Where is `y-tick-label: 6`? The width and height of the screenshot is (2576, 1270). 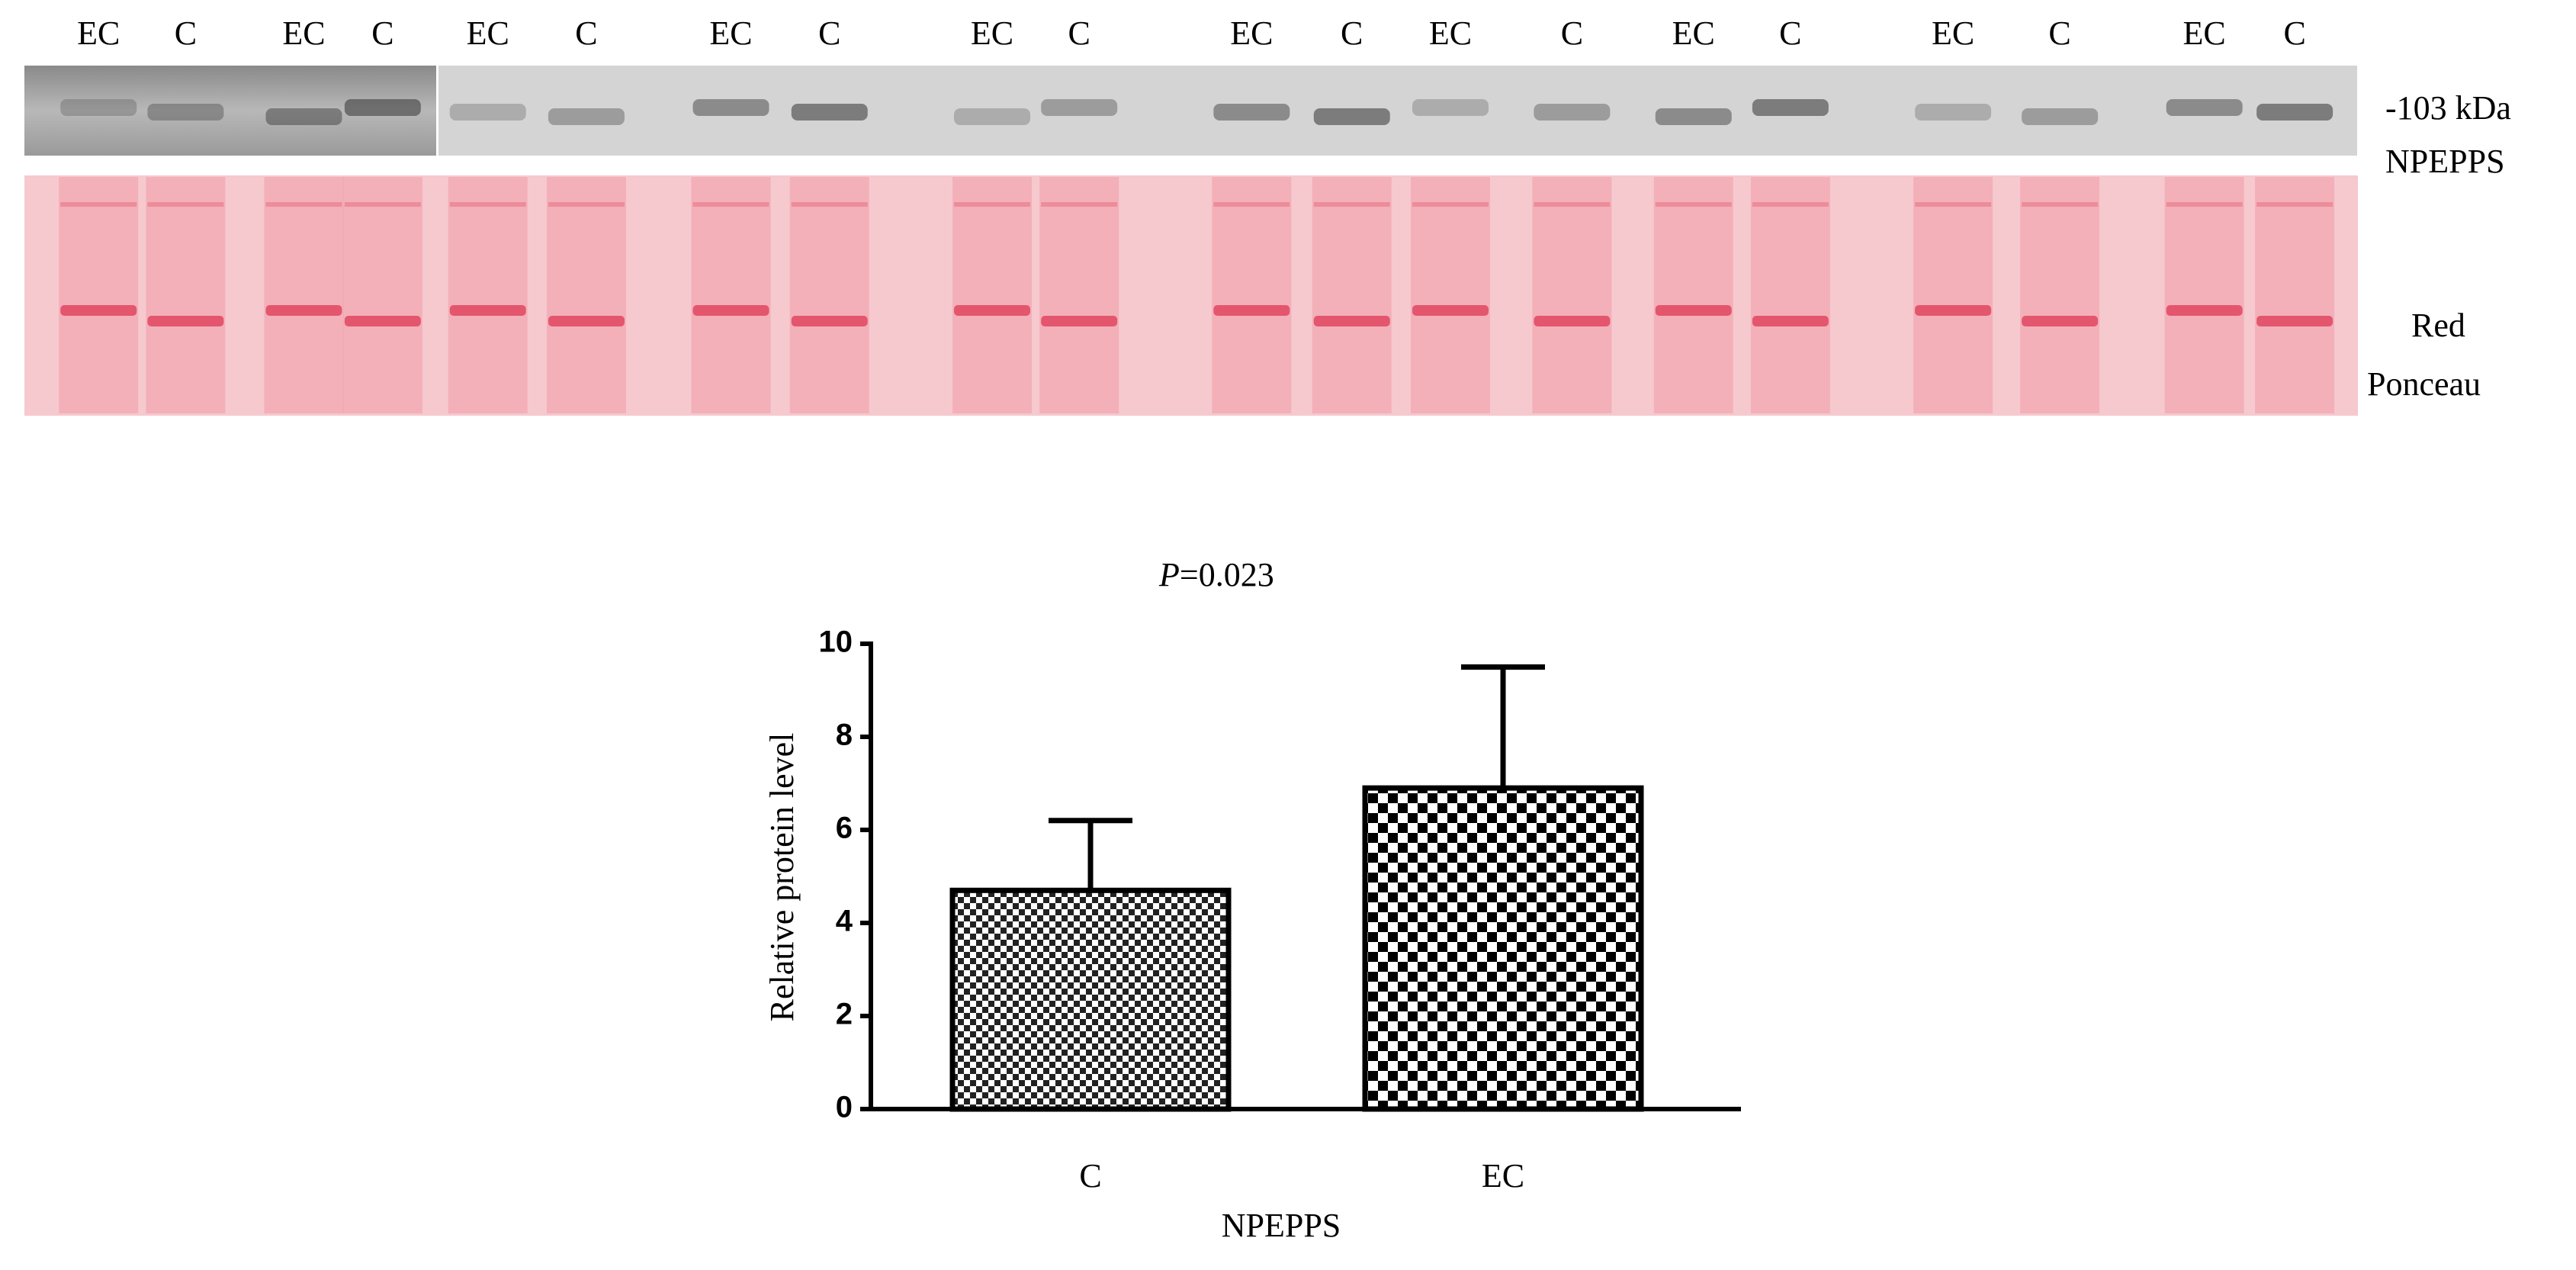
y-tick-label: 6 is located at coordinates (844, 828).